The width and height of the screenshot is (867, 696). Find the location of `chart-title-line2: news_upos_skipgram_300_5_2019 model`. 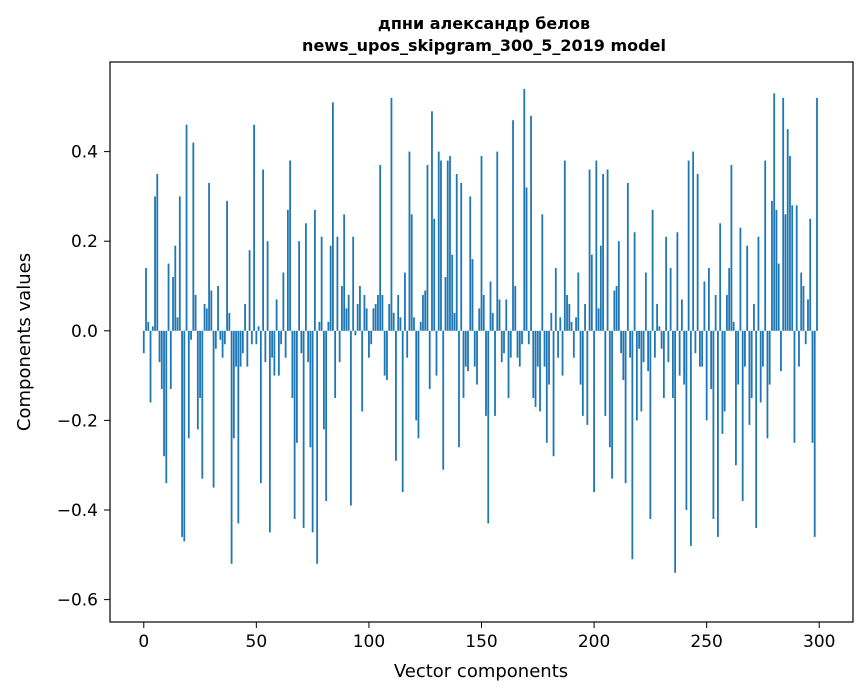

chart-title-line2: news_upos_skipgram_300_5_2019 model is located at coordinates (484, 45).